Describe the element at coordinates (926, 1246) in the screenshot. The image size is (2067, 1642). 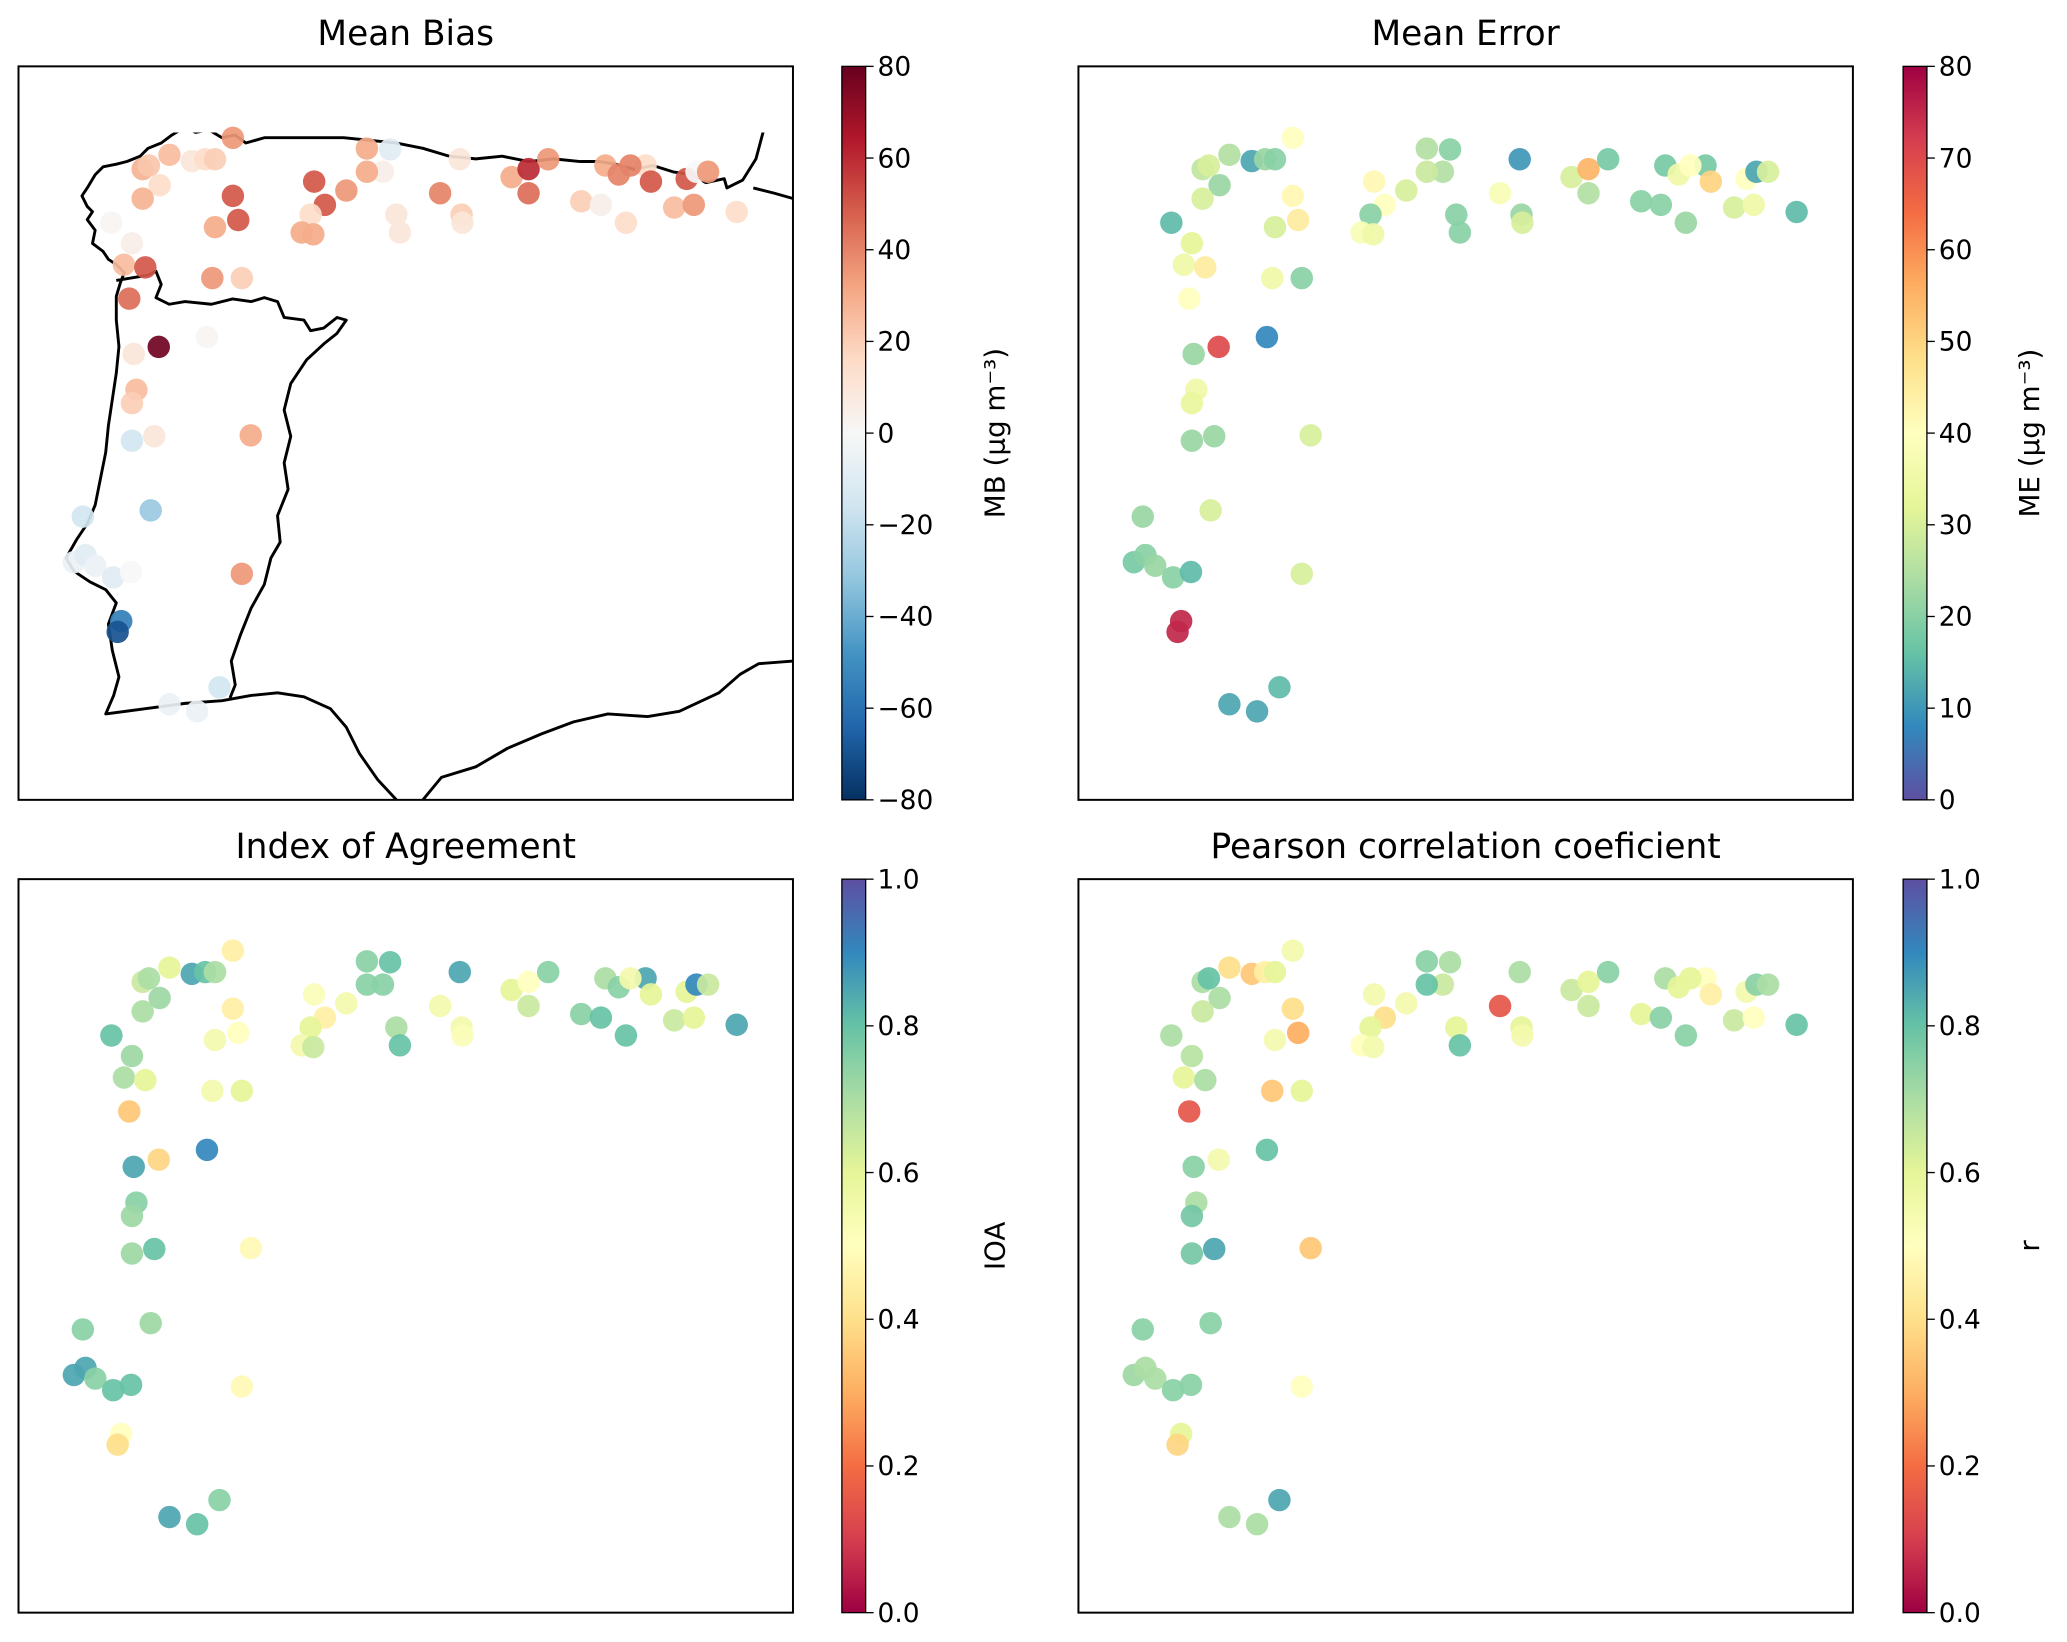
I see `colorbar-ioa: 1.0 0.8 0.6 0.4 0.2 0.0 IOA` at that location.